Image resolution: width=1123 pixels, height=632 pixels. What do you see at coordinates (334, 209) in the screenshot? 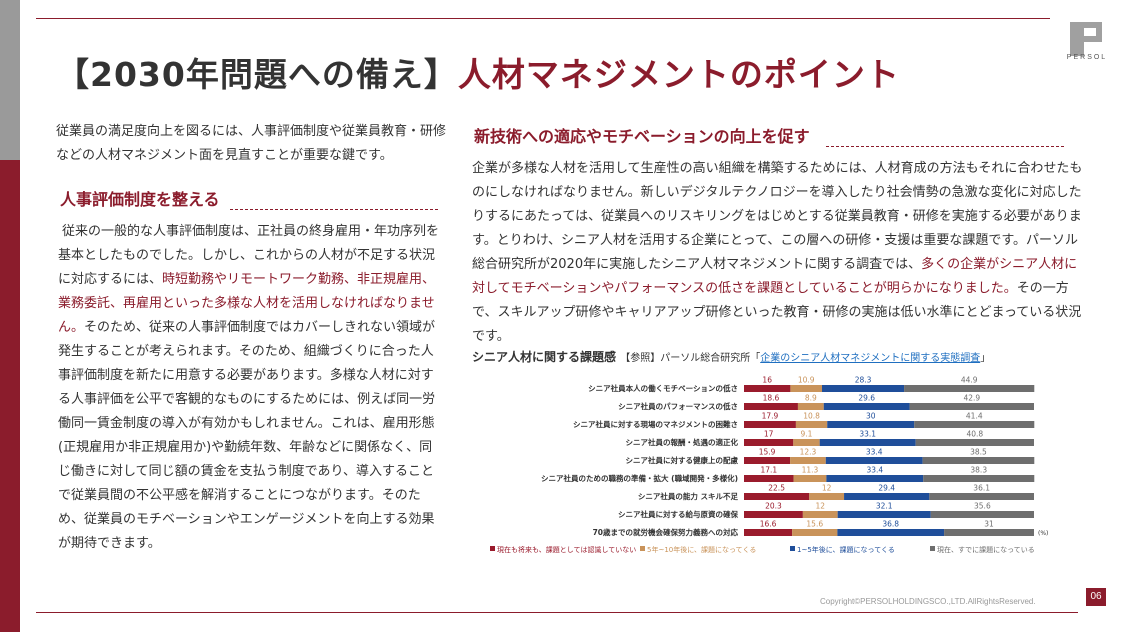
I see `left-heading-dashed-rule` at bounding box center [334, 209].